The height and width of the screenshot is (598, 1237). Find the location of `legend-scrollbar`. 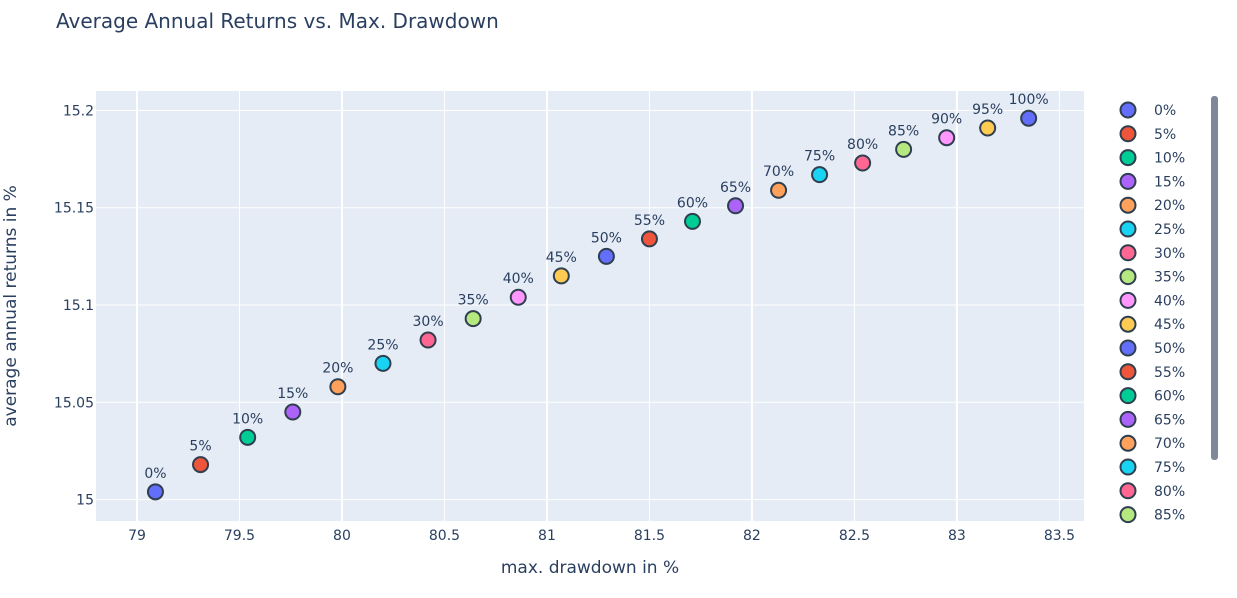

legend-scrollbar is located at coordinates (1214, 278).